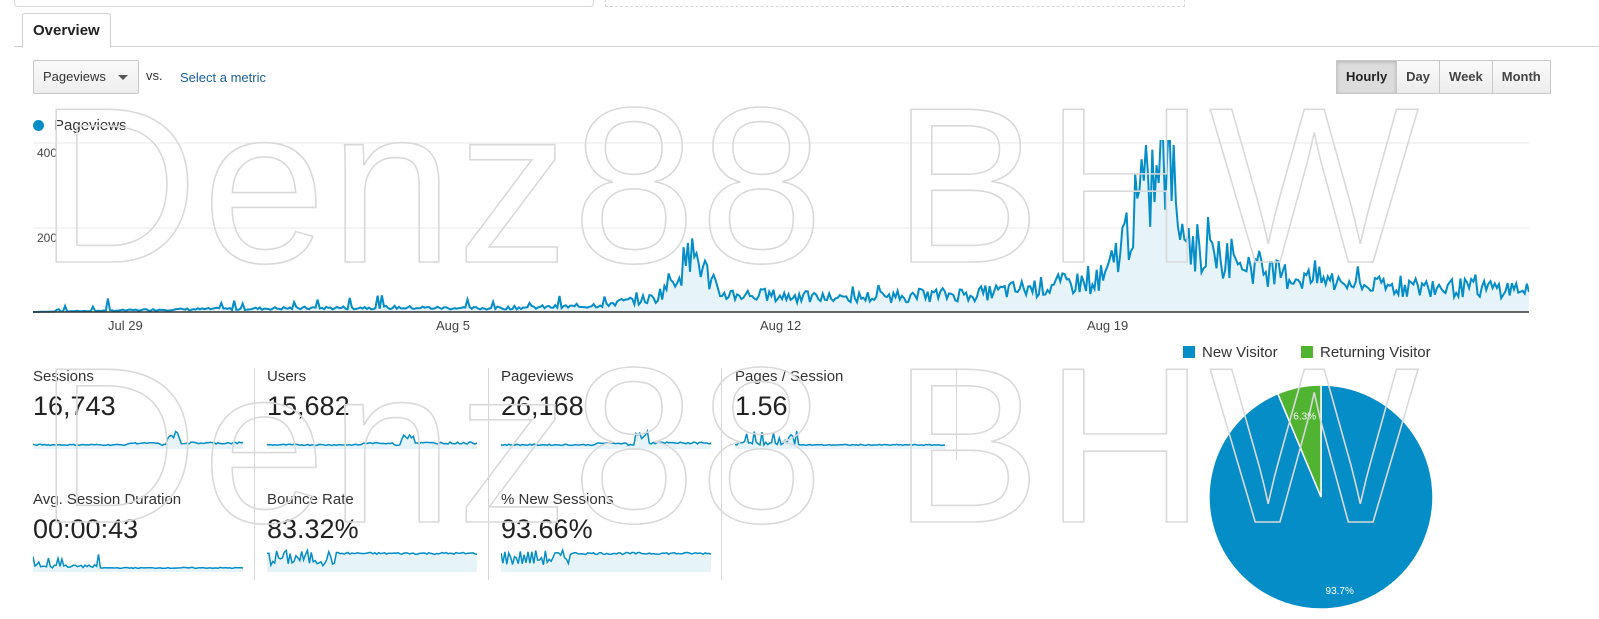  I want to click on metric-users: Users 15,682, so click(372, 408).